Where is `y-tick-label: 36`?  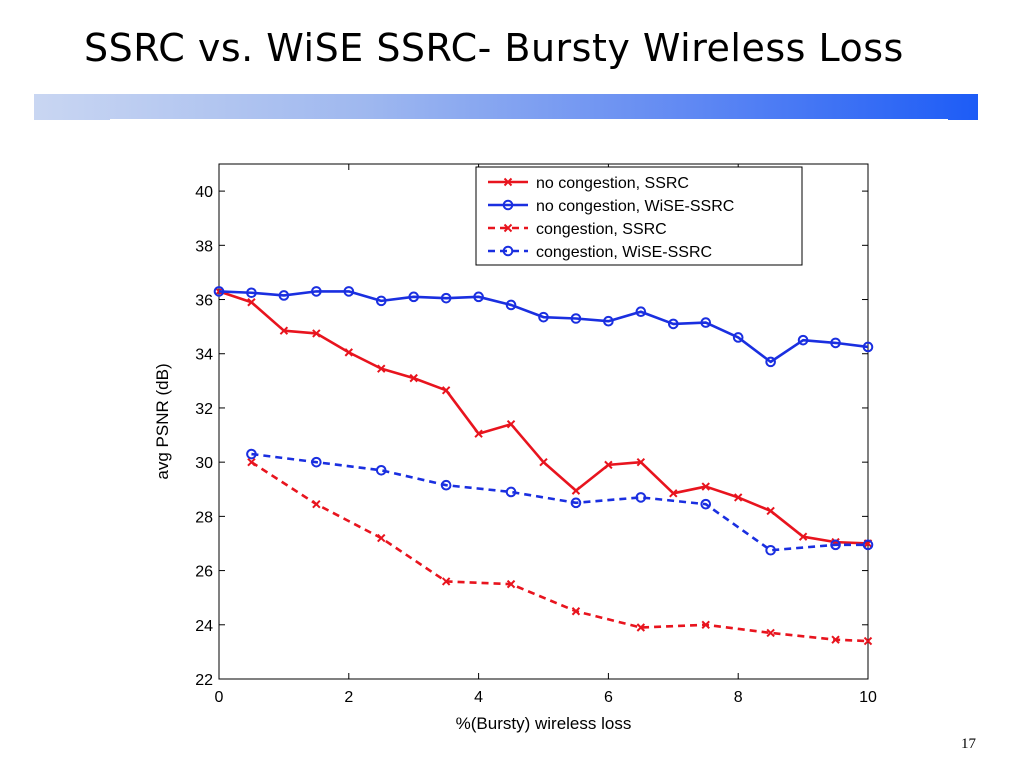
y-tick-label: 36 is located at coordinates (204, 301).